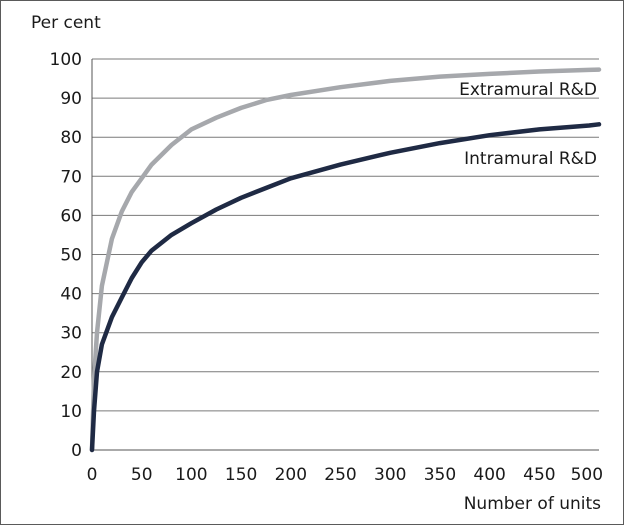 This screenshot has width=624, height=525. Describe the element at coordinates (191, 475) in the screenshot. I see `x-tick-label: 100` at that location.